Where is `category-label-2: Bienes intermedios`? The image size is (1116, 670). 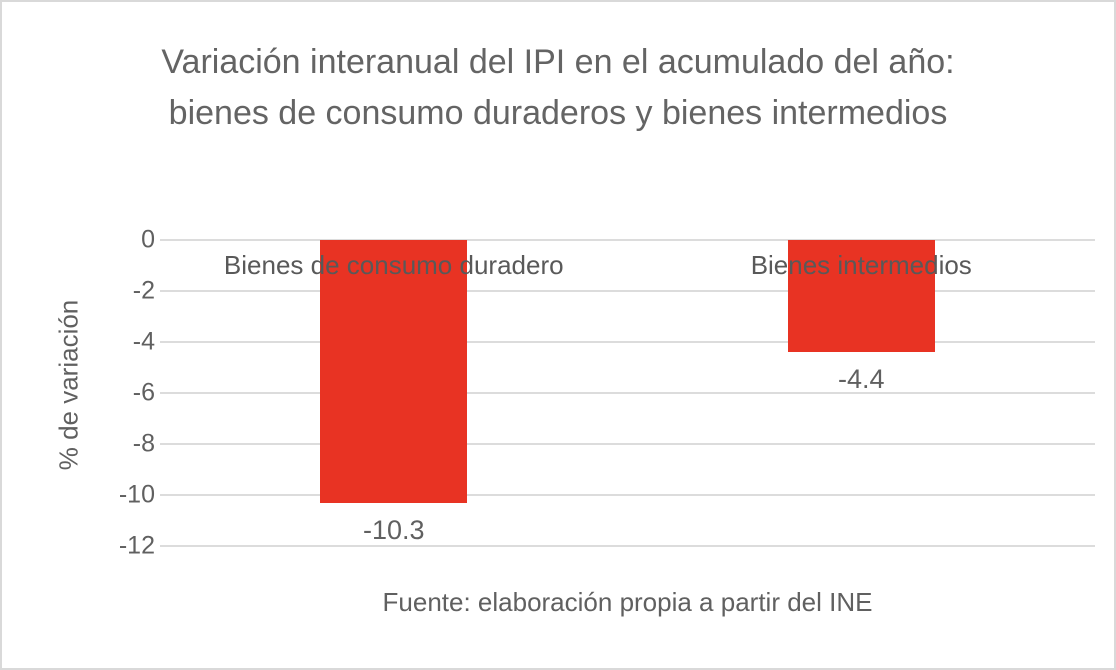
category-label-2: Bienes intermedios is located at coordinates (861, 265).